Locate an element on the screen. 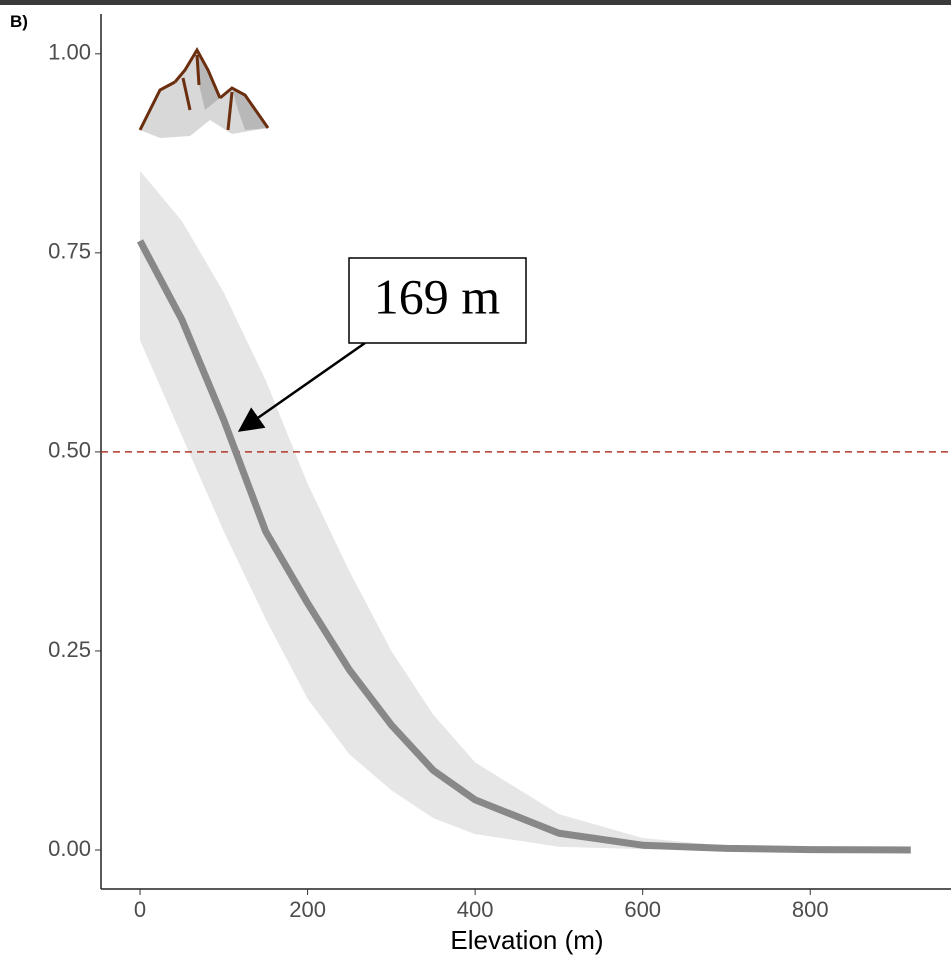  y-tick-label: 0.50 is located at coordinates (69, 450).